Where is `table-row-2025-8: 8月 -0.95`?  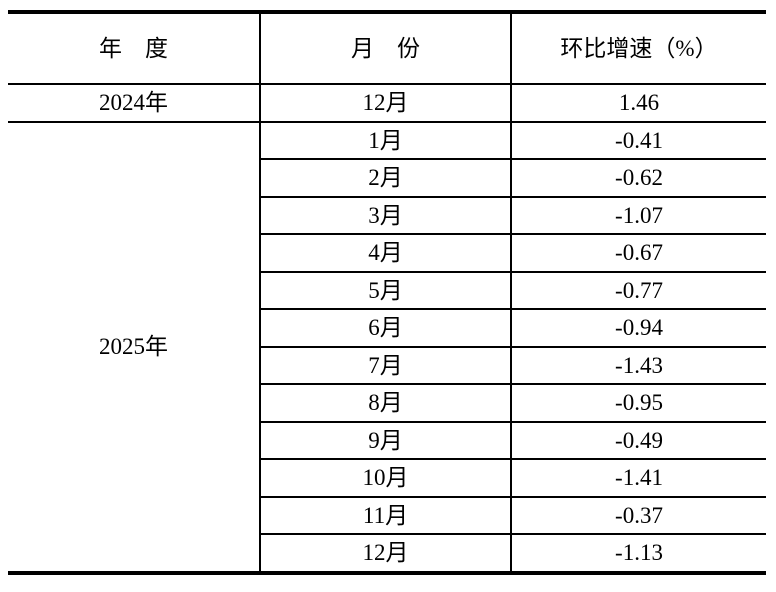
table-row-2025-8: 8月 -0.95 is located at coordinates (387, 403).